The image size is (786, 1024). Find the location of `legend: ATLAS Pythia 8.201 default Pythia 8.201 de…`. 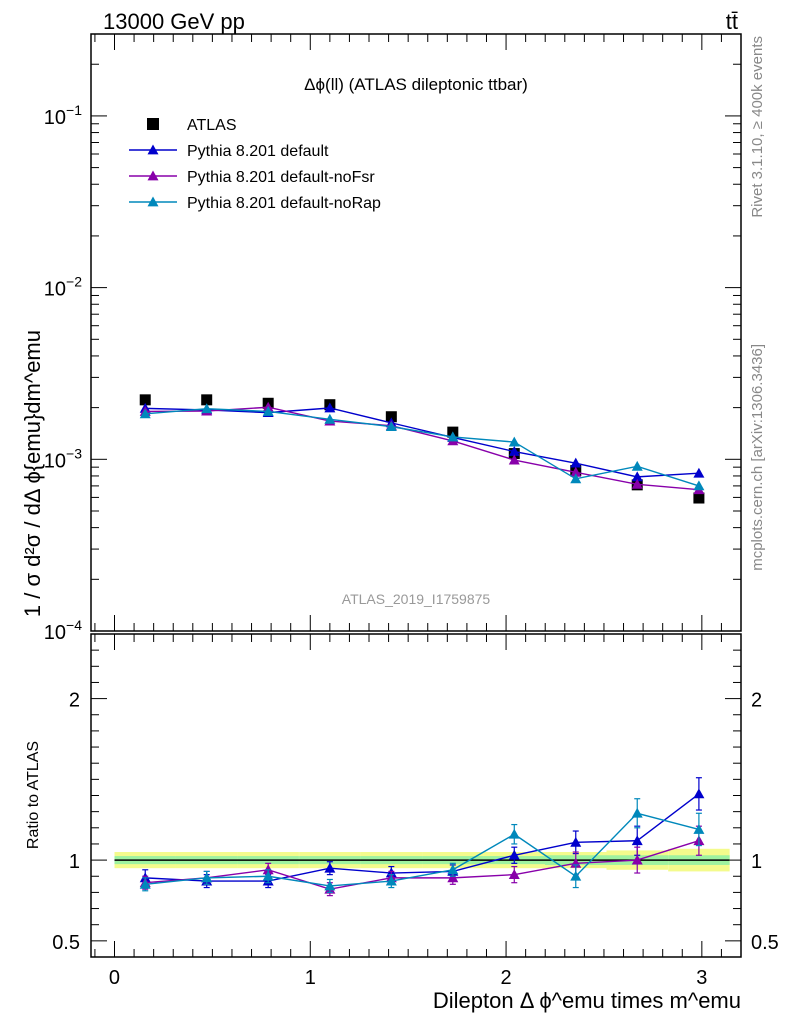

legend: ATLAS Pythia 8.201 default Pythia 8.201 de… is located at coordinates (255, 164).